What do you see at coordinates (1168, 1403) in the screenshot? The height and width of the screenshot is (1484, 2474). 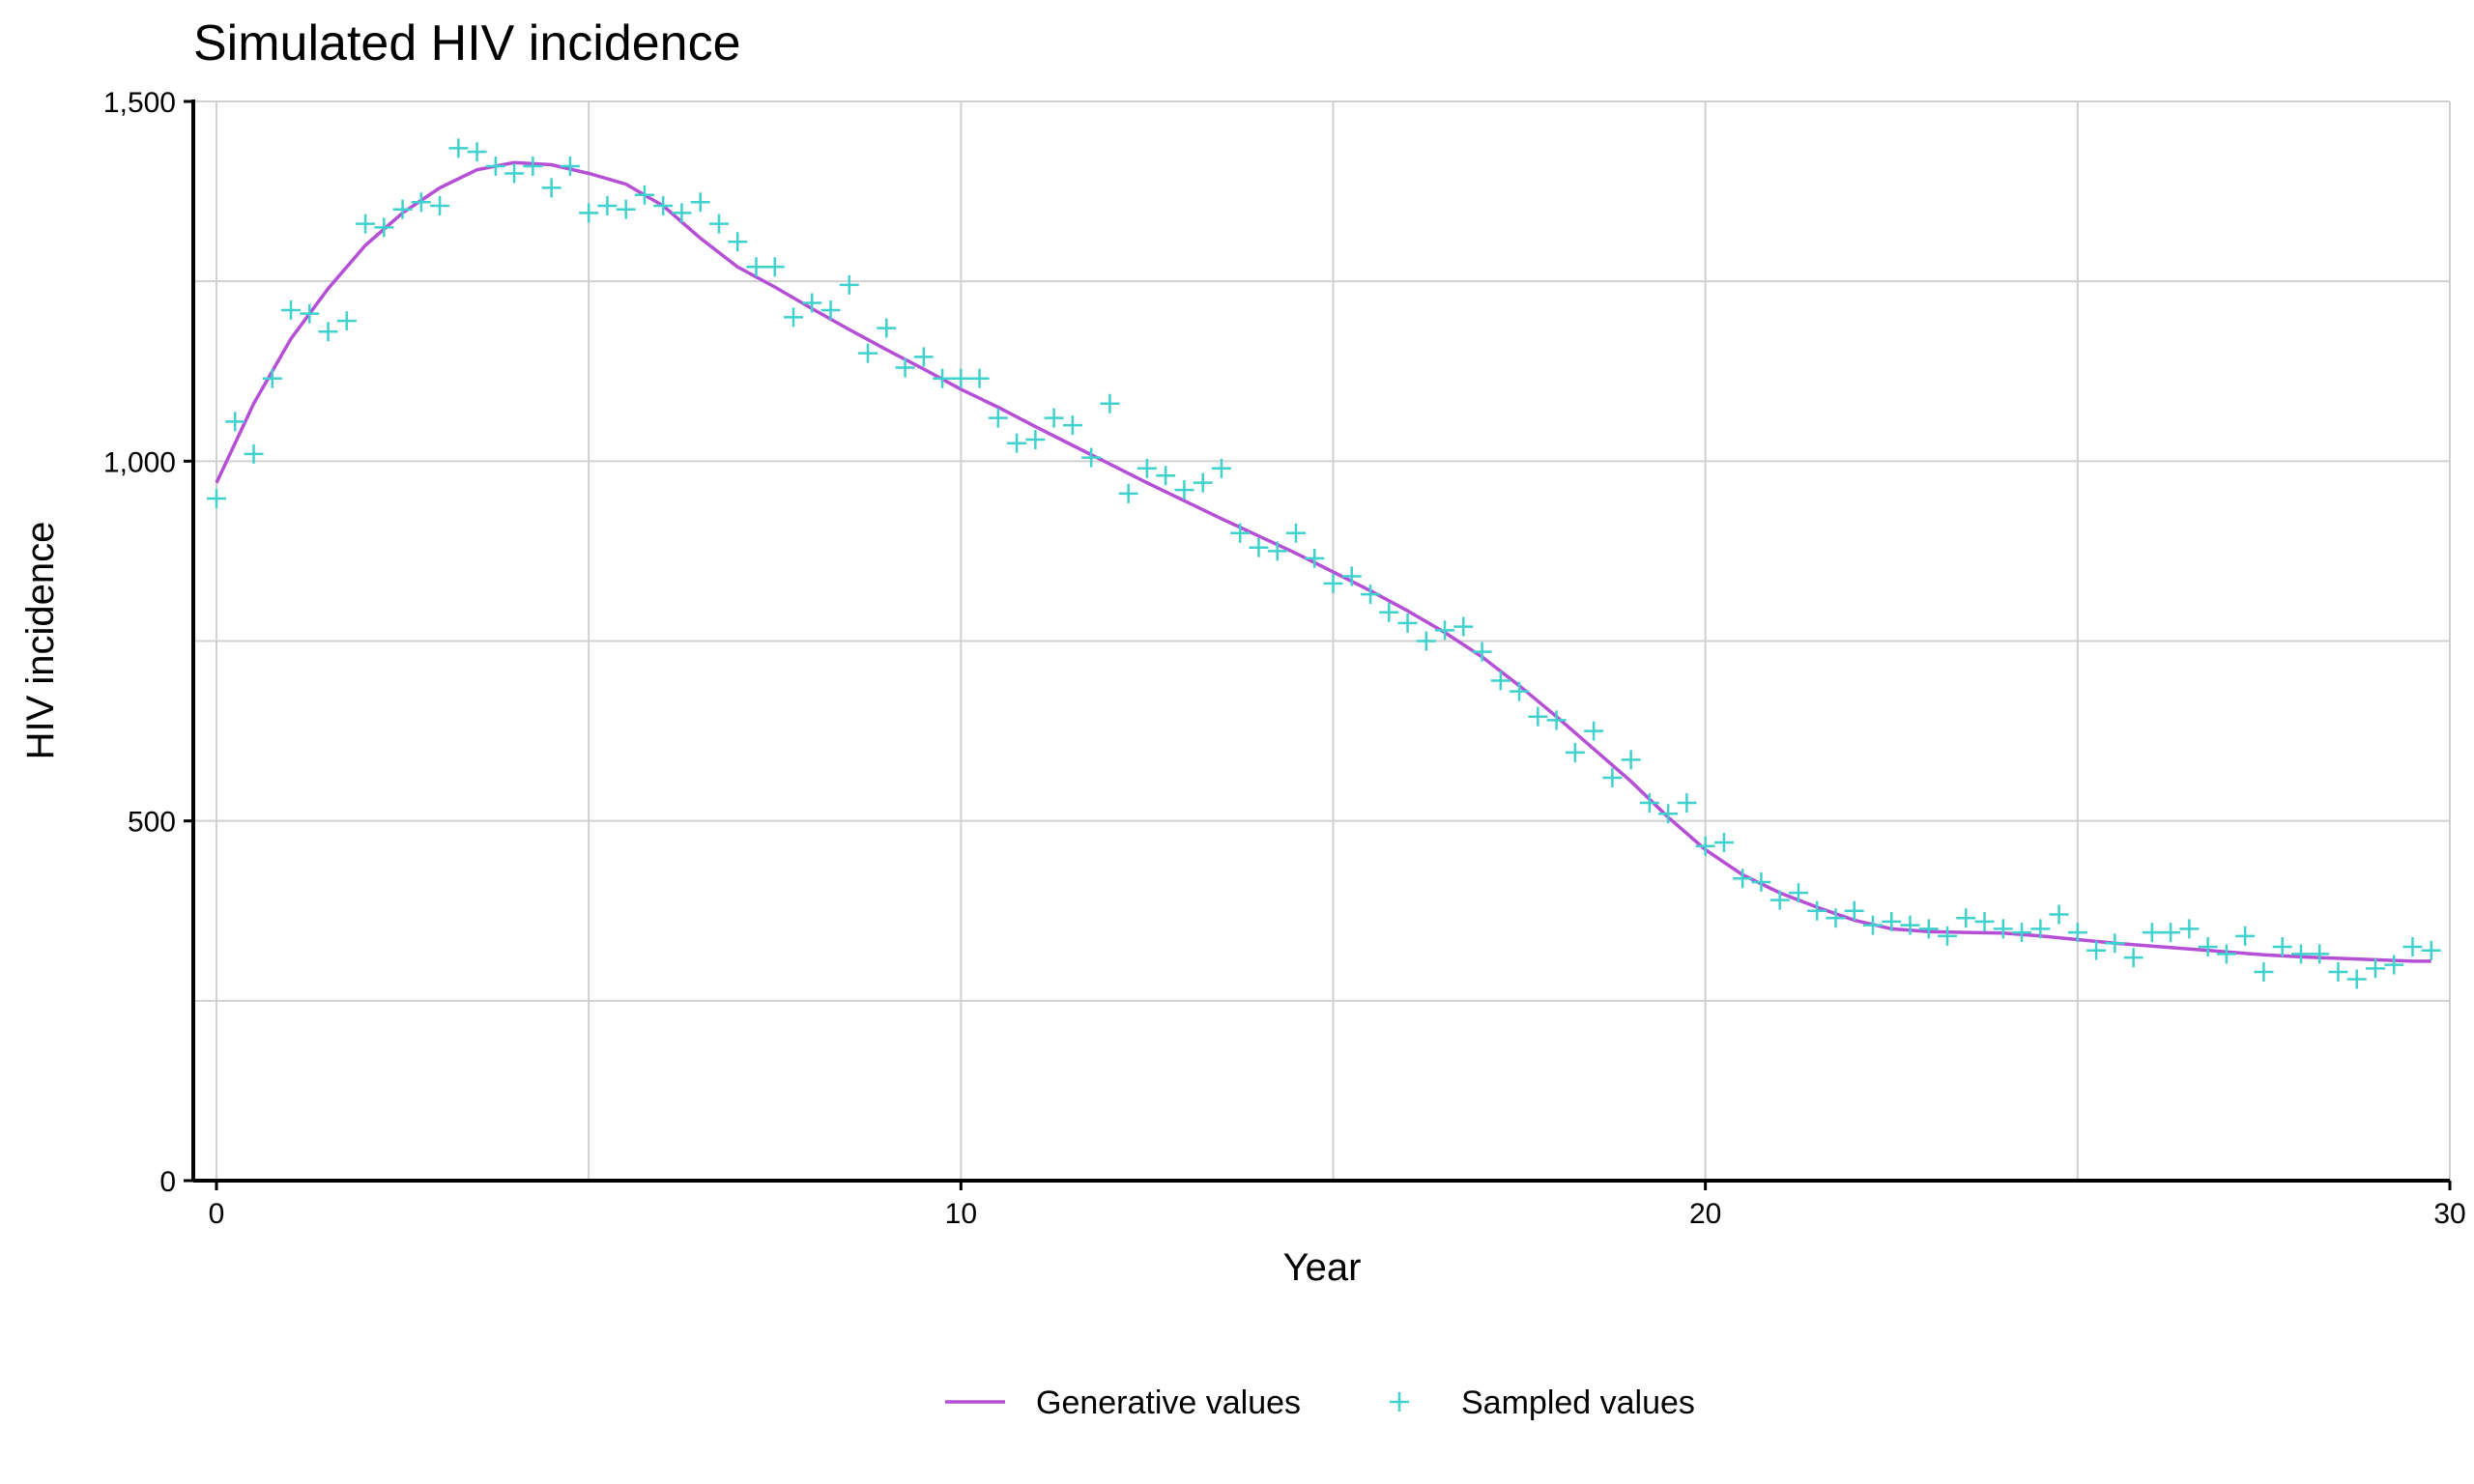 I see `legend-label-generative: Generative values` at bounding box center [1168, 1403].